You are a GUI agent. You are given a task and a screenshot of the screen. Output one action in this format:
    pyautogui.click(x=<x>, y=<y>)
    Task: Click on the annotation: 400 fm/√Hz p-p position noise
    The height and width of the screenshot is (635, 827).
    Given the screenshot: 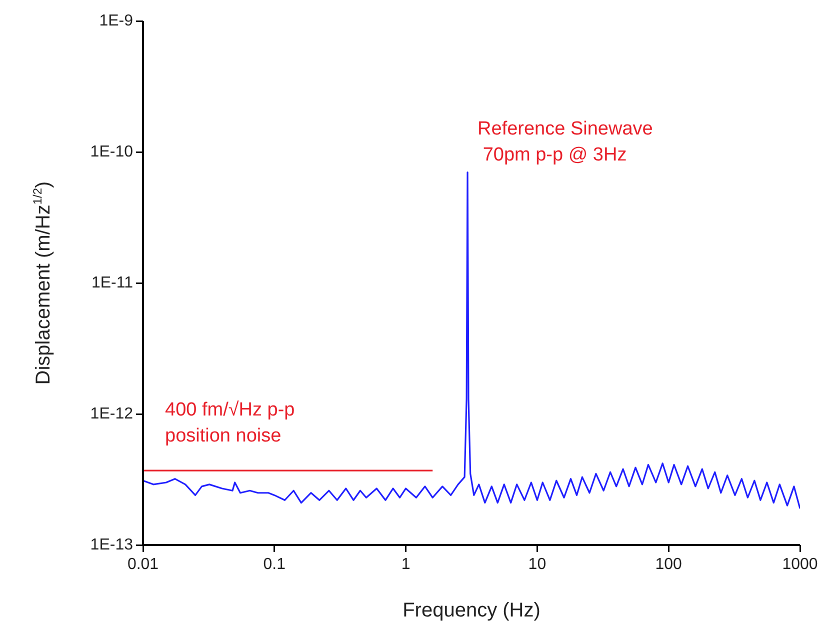 What is the action you would take?
    pyautogui.click(x=230, y=423)
    